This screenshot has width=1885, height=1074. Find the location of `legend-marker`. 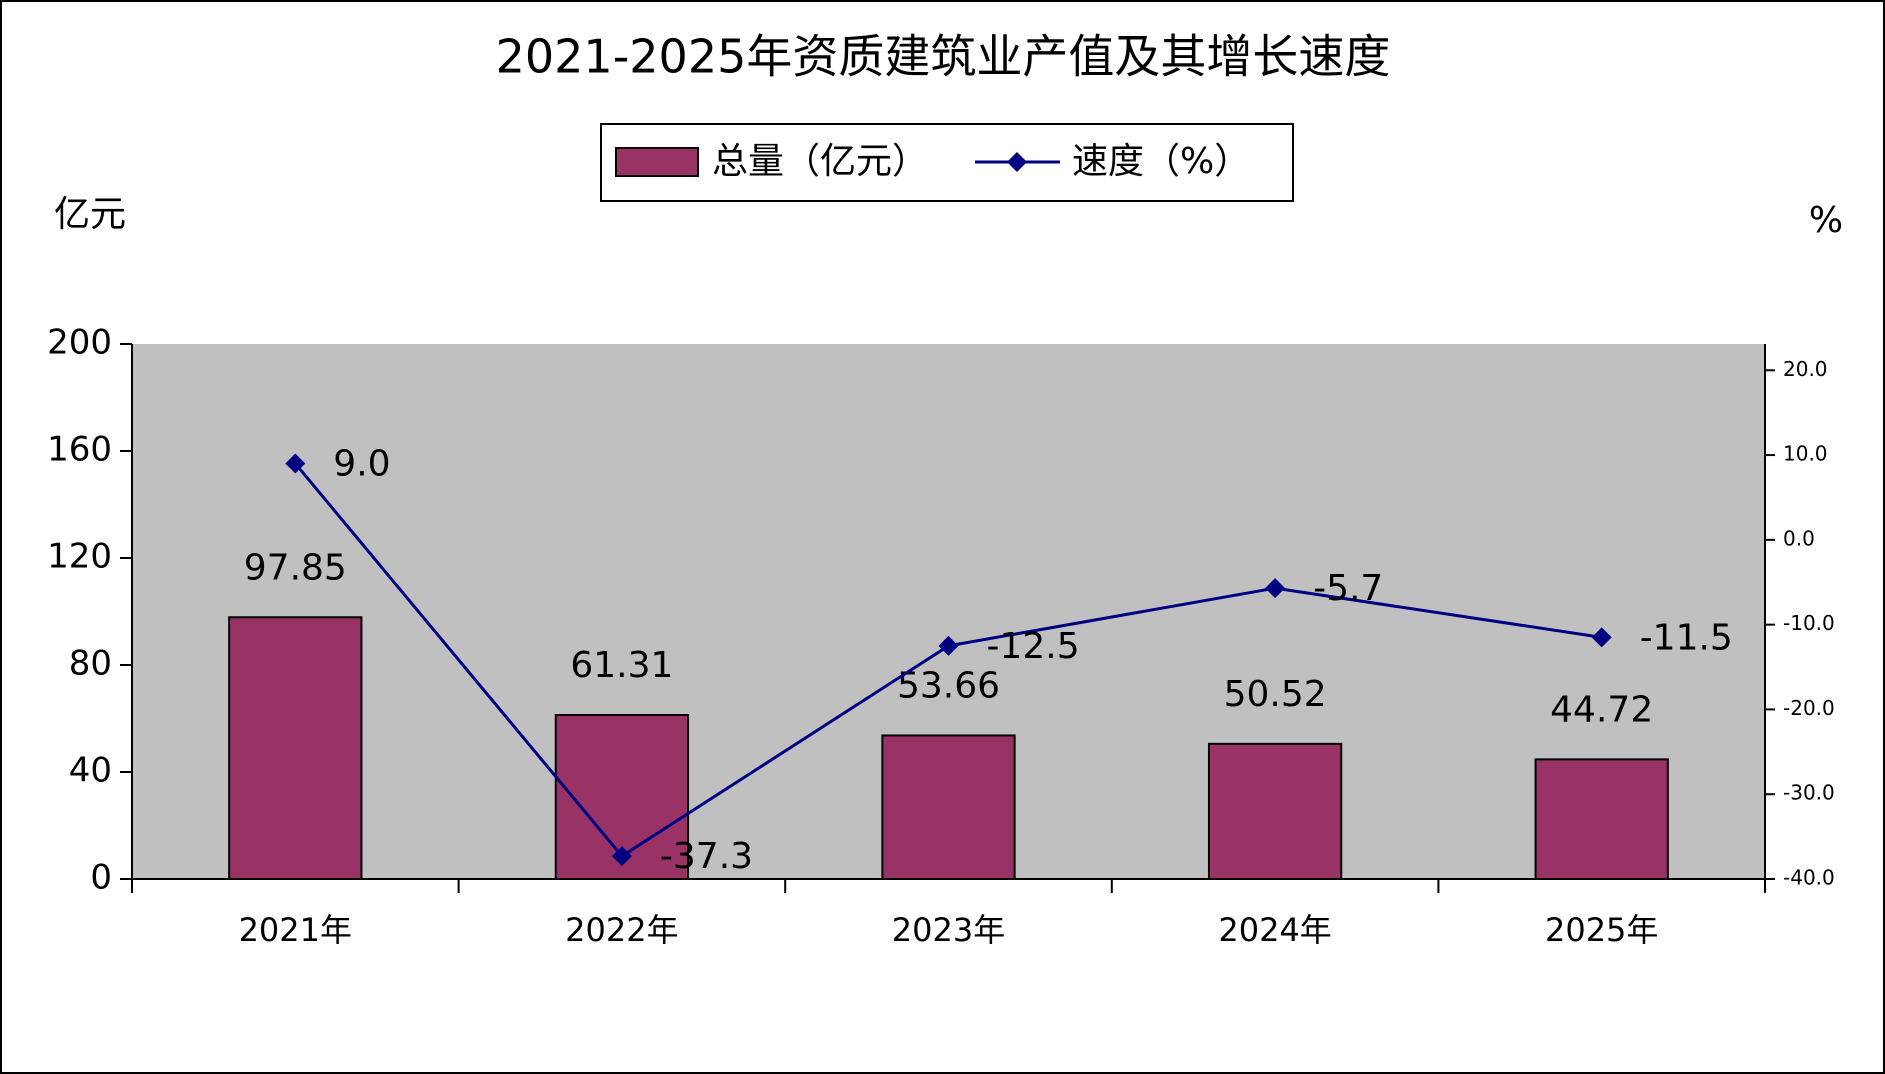

legend-marker is located at coordinates (1017, 162).